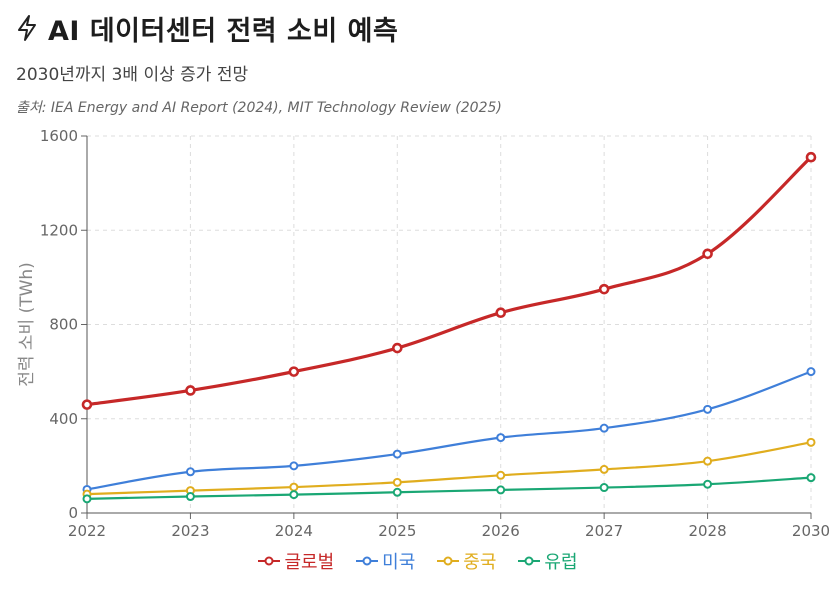 The height and width of the screenshot is (592, 836). What do you see at coordinates (480, 562) in the screenshot?
I see `legend-label: 중국` at bounding box center [480, 562].